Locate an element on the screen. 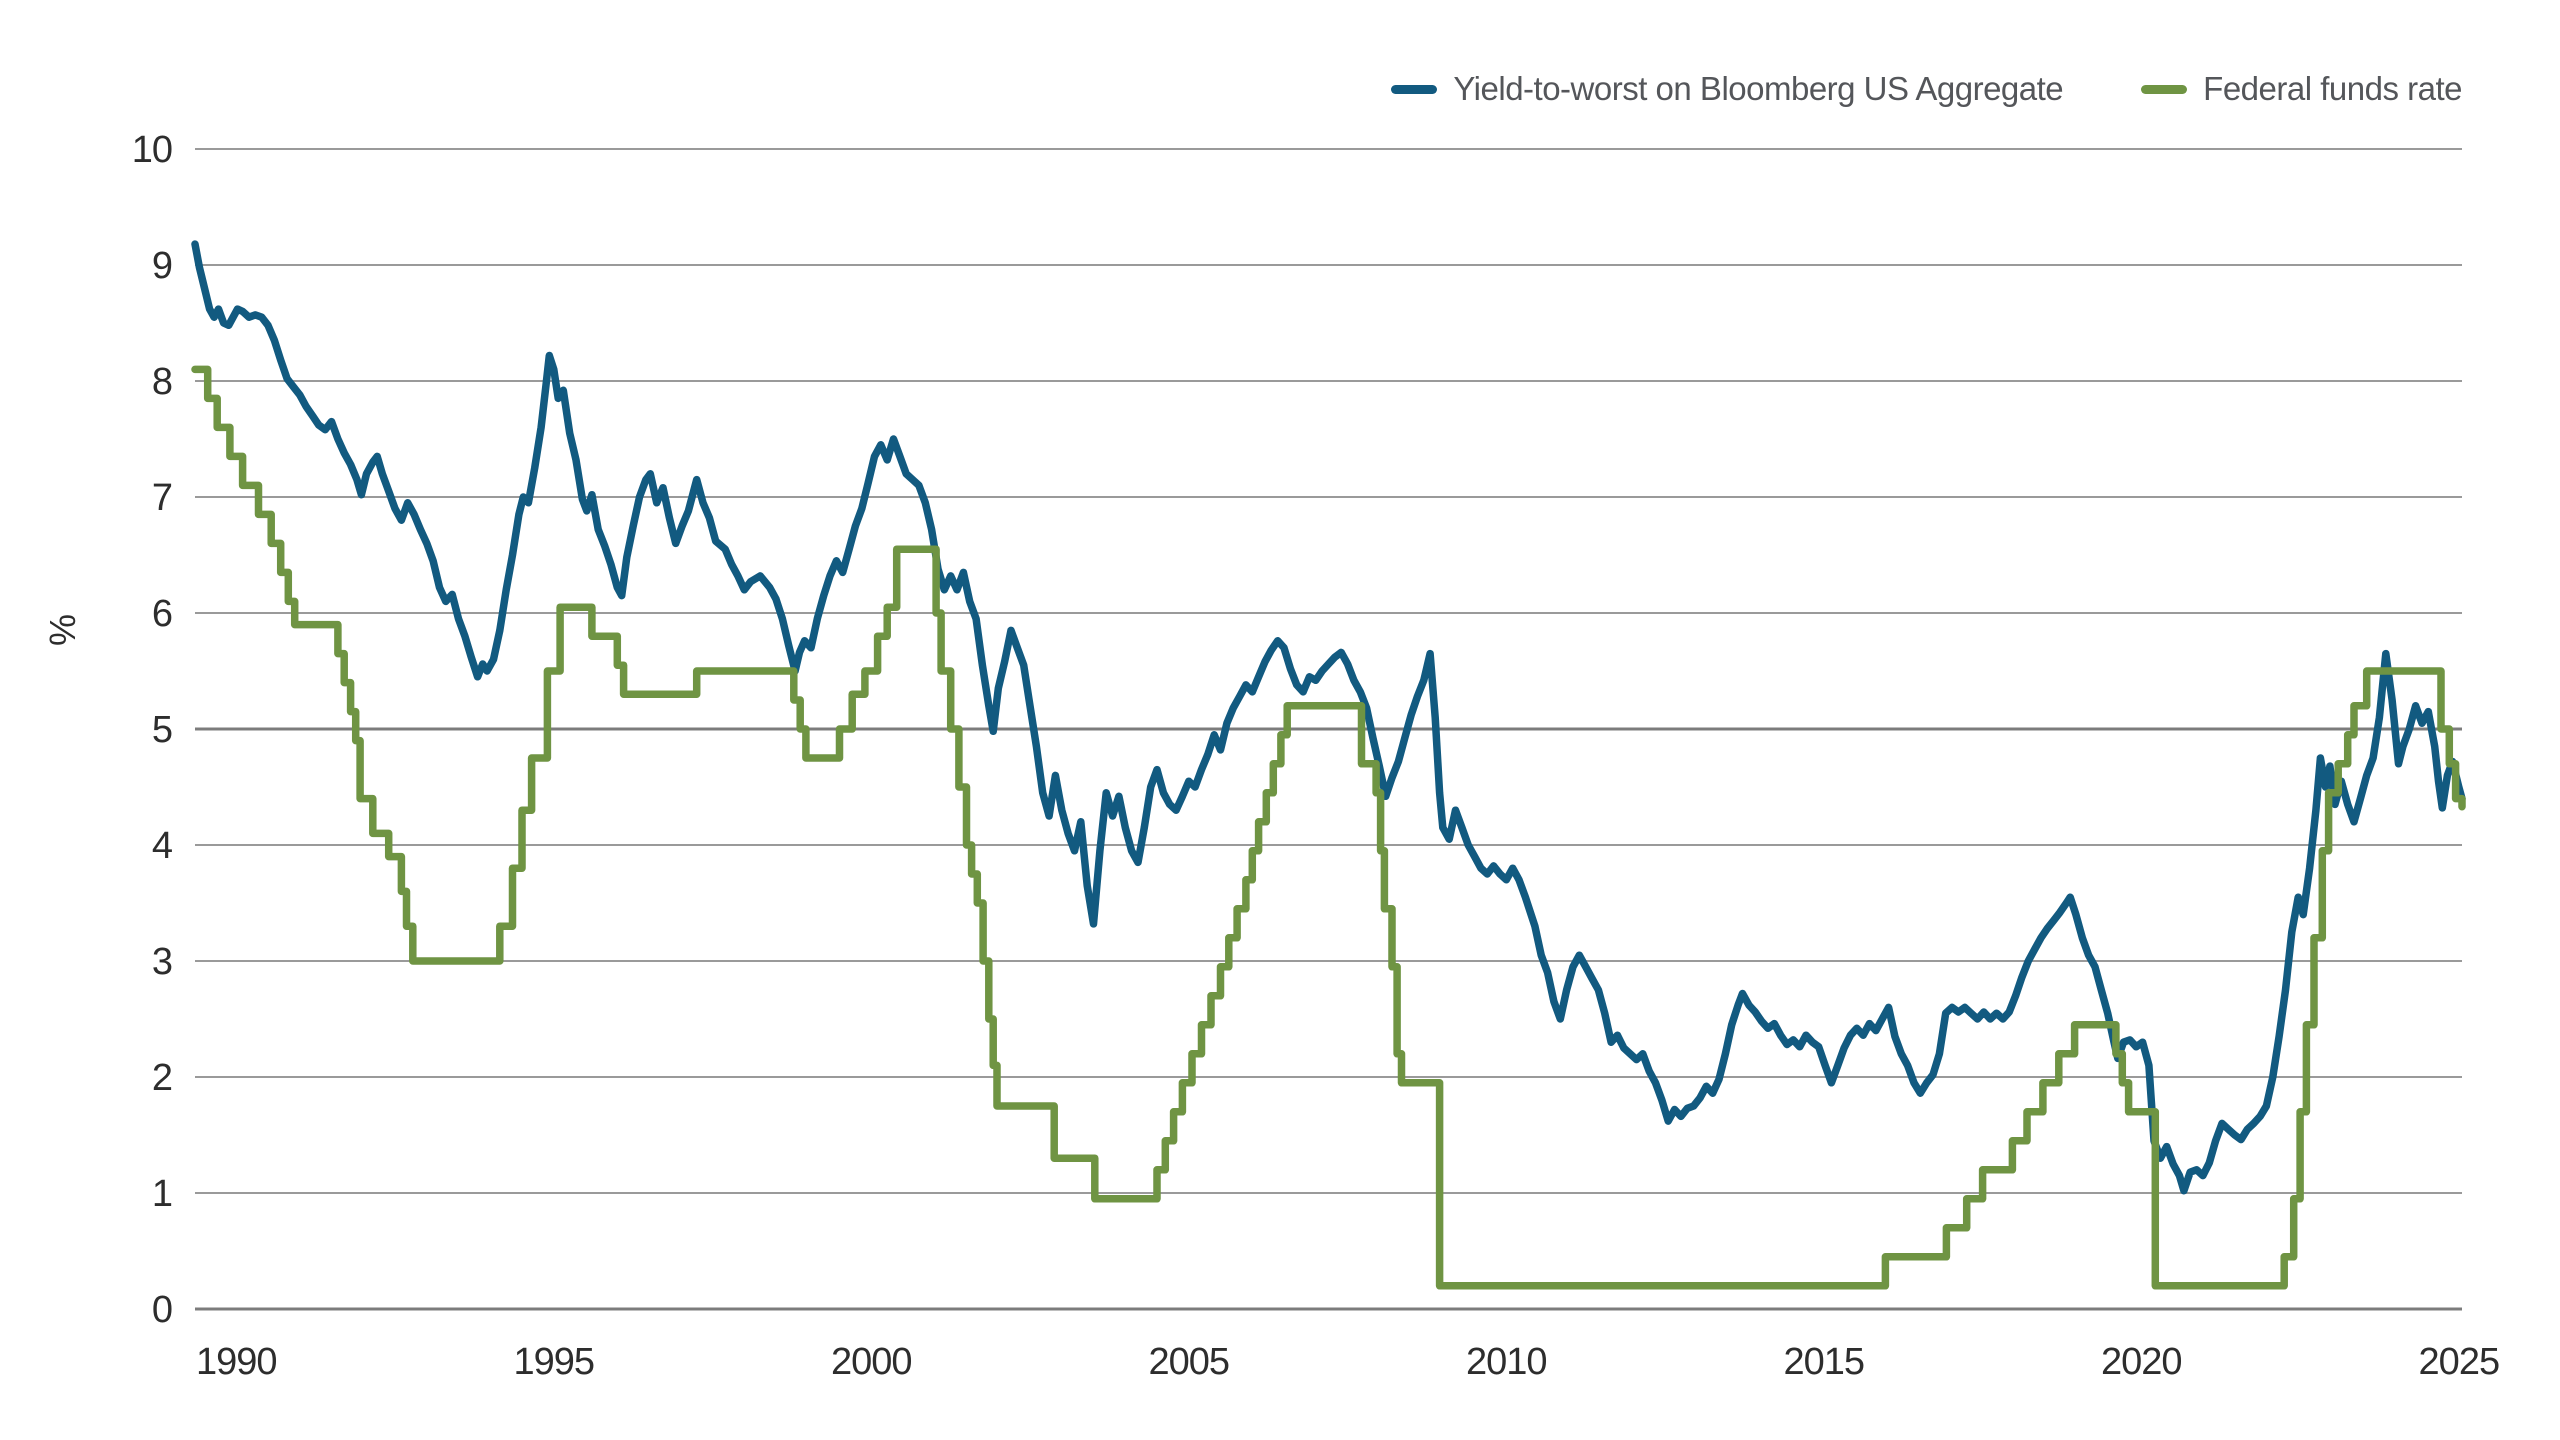  y-tick-label-4: 4 is located at coordinates (162, 846).